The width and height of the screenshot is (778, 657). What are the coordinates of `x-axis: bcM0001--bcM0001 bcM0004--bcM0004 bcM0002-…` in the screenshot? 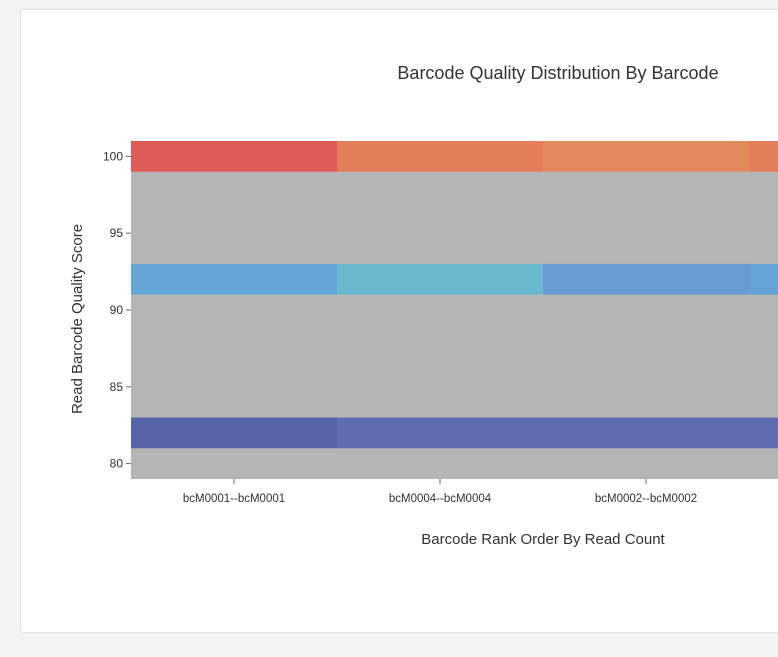 It's located at (440, 492).